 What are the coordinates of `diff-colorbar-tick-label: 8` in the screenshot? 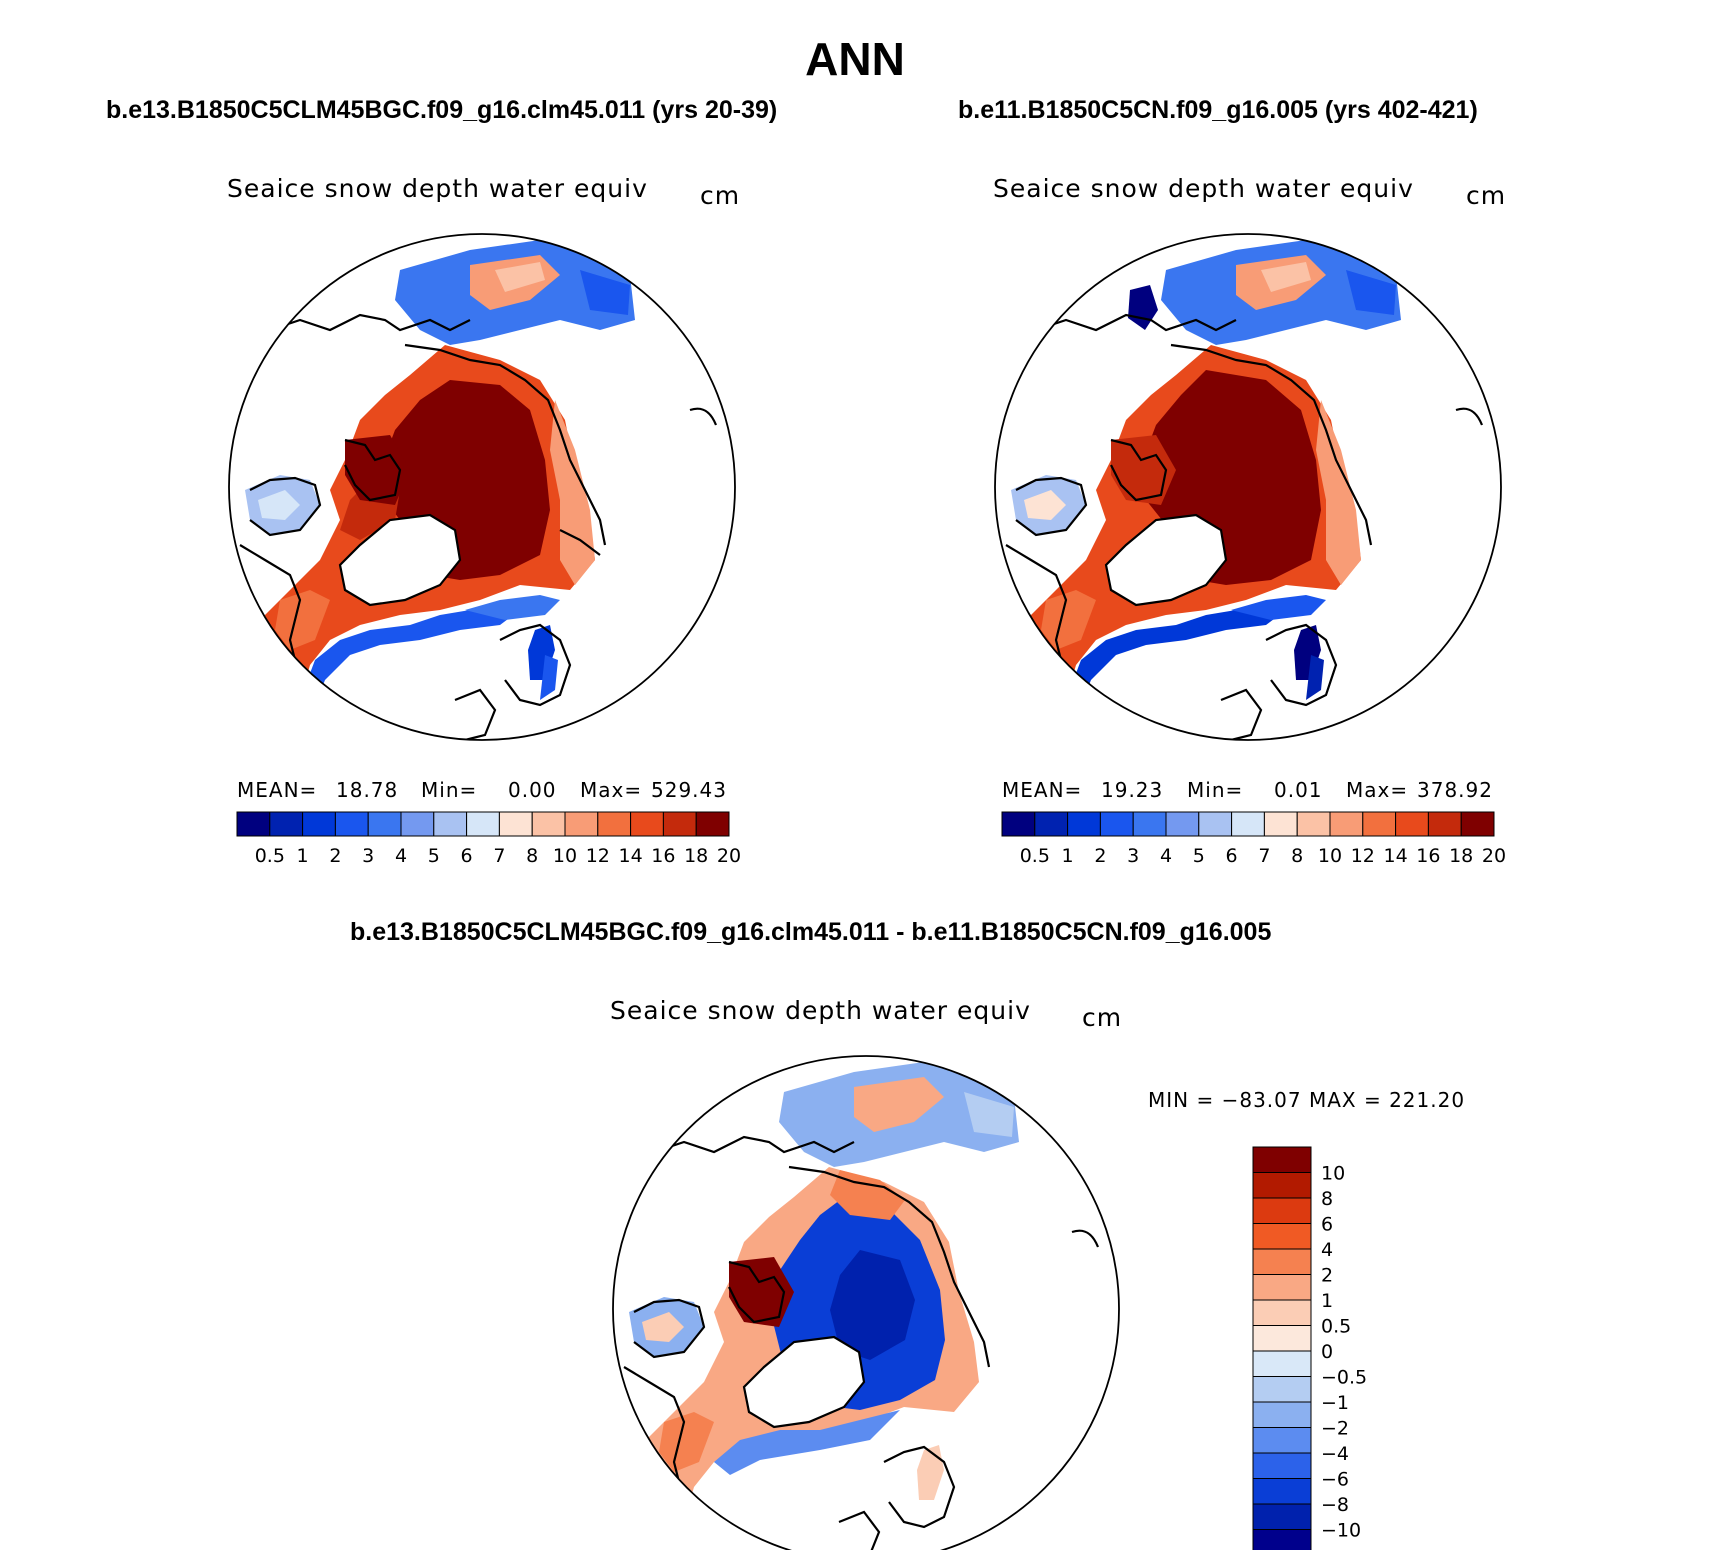 It's located at (1327, 1199).